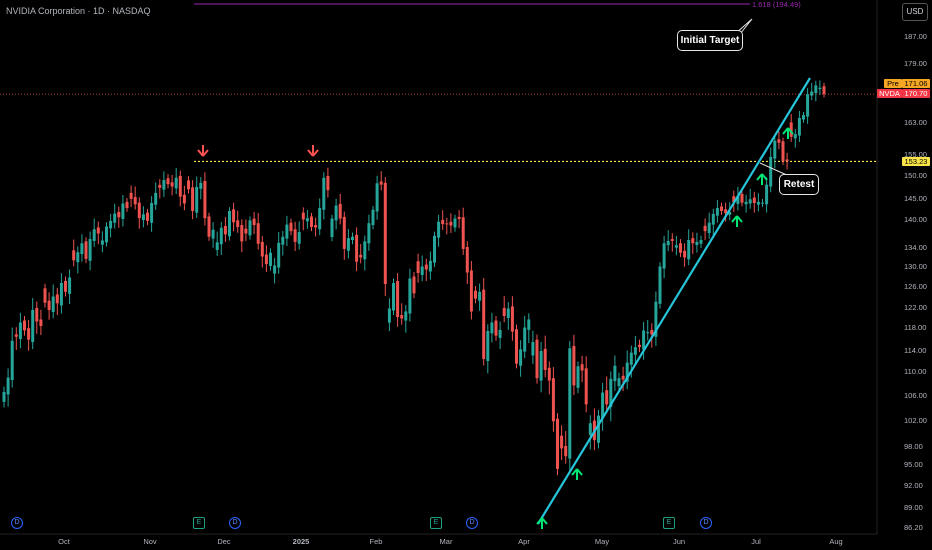 The width and height of the screenshot is (932, 550). Describe the element at coordinates (313, 151) in the screenshot. I see `down-arrow-icon` at that location.